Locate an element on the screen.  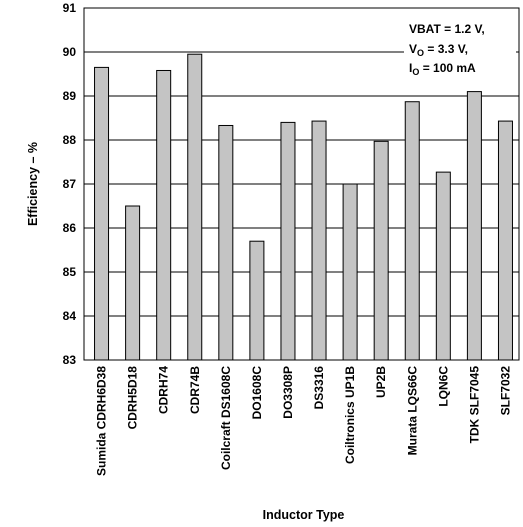
annotation-line-1: VBAT = 1.2 V, is located at coordinates (447, 29).